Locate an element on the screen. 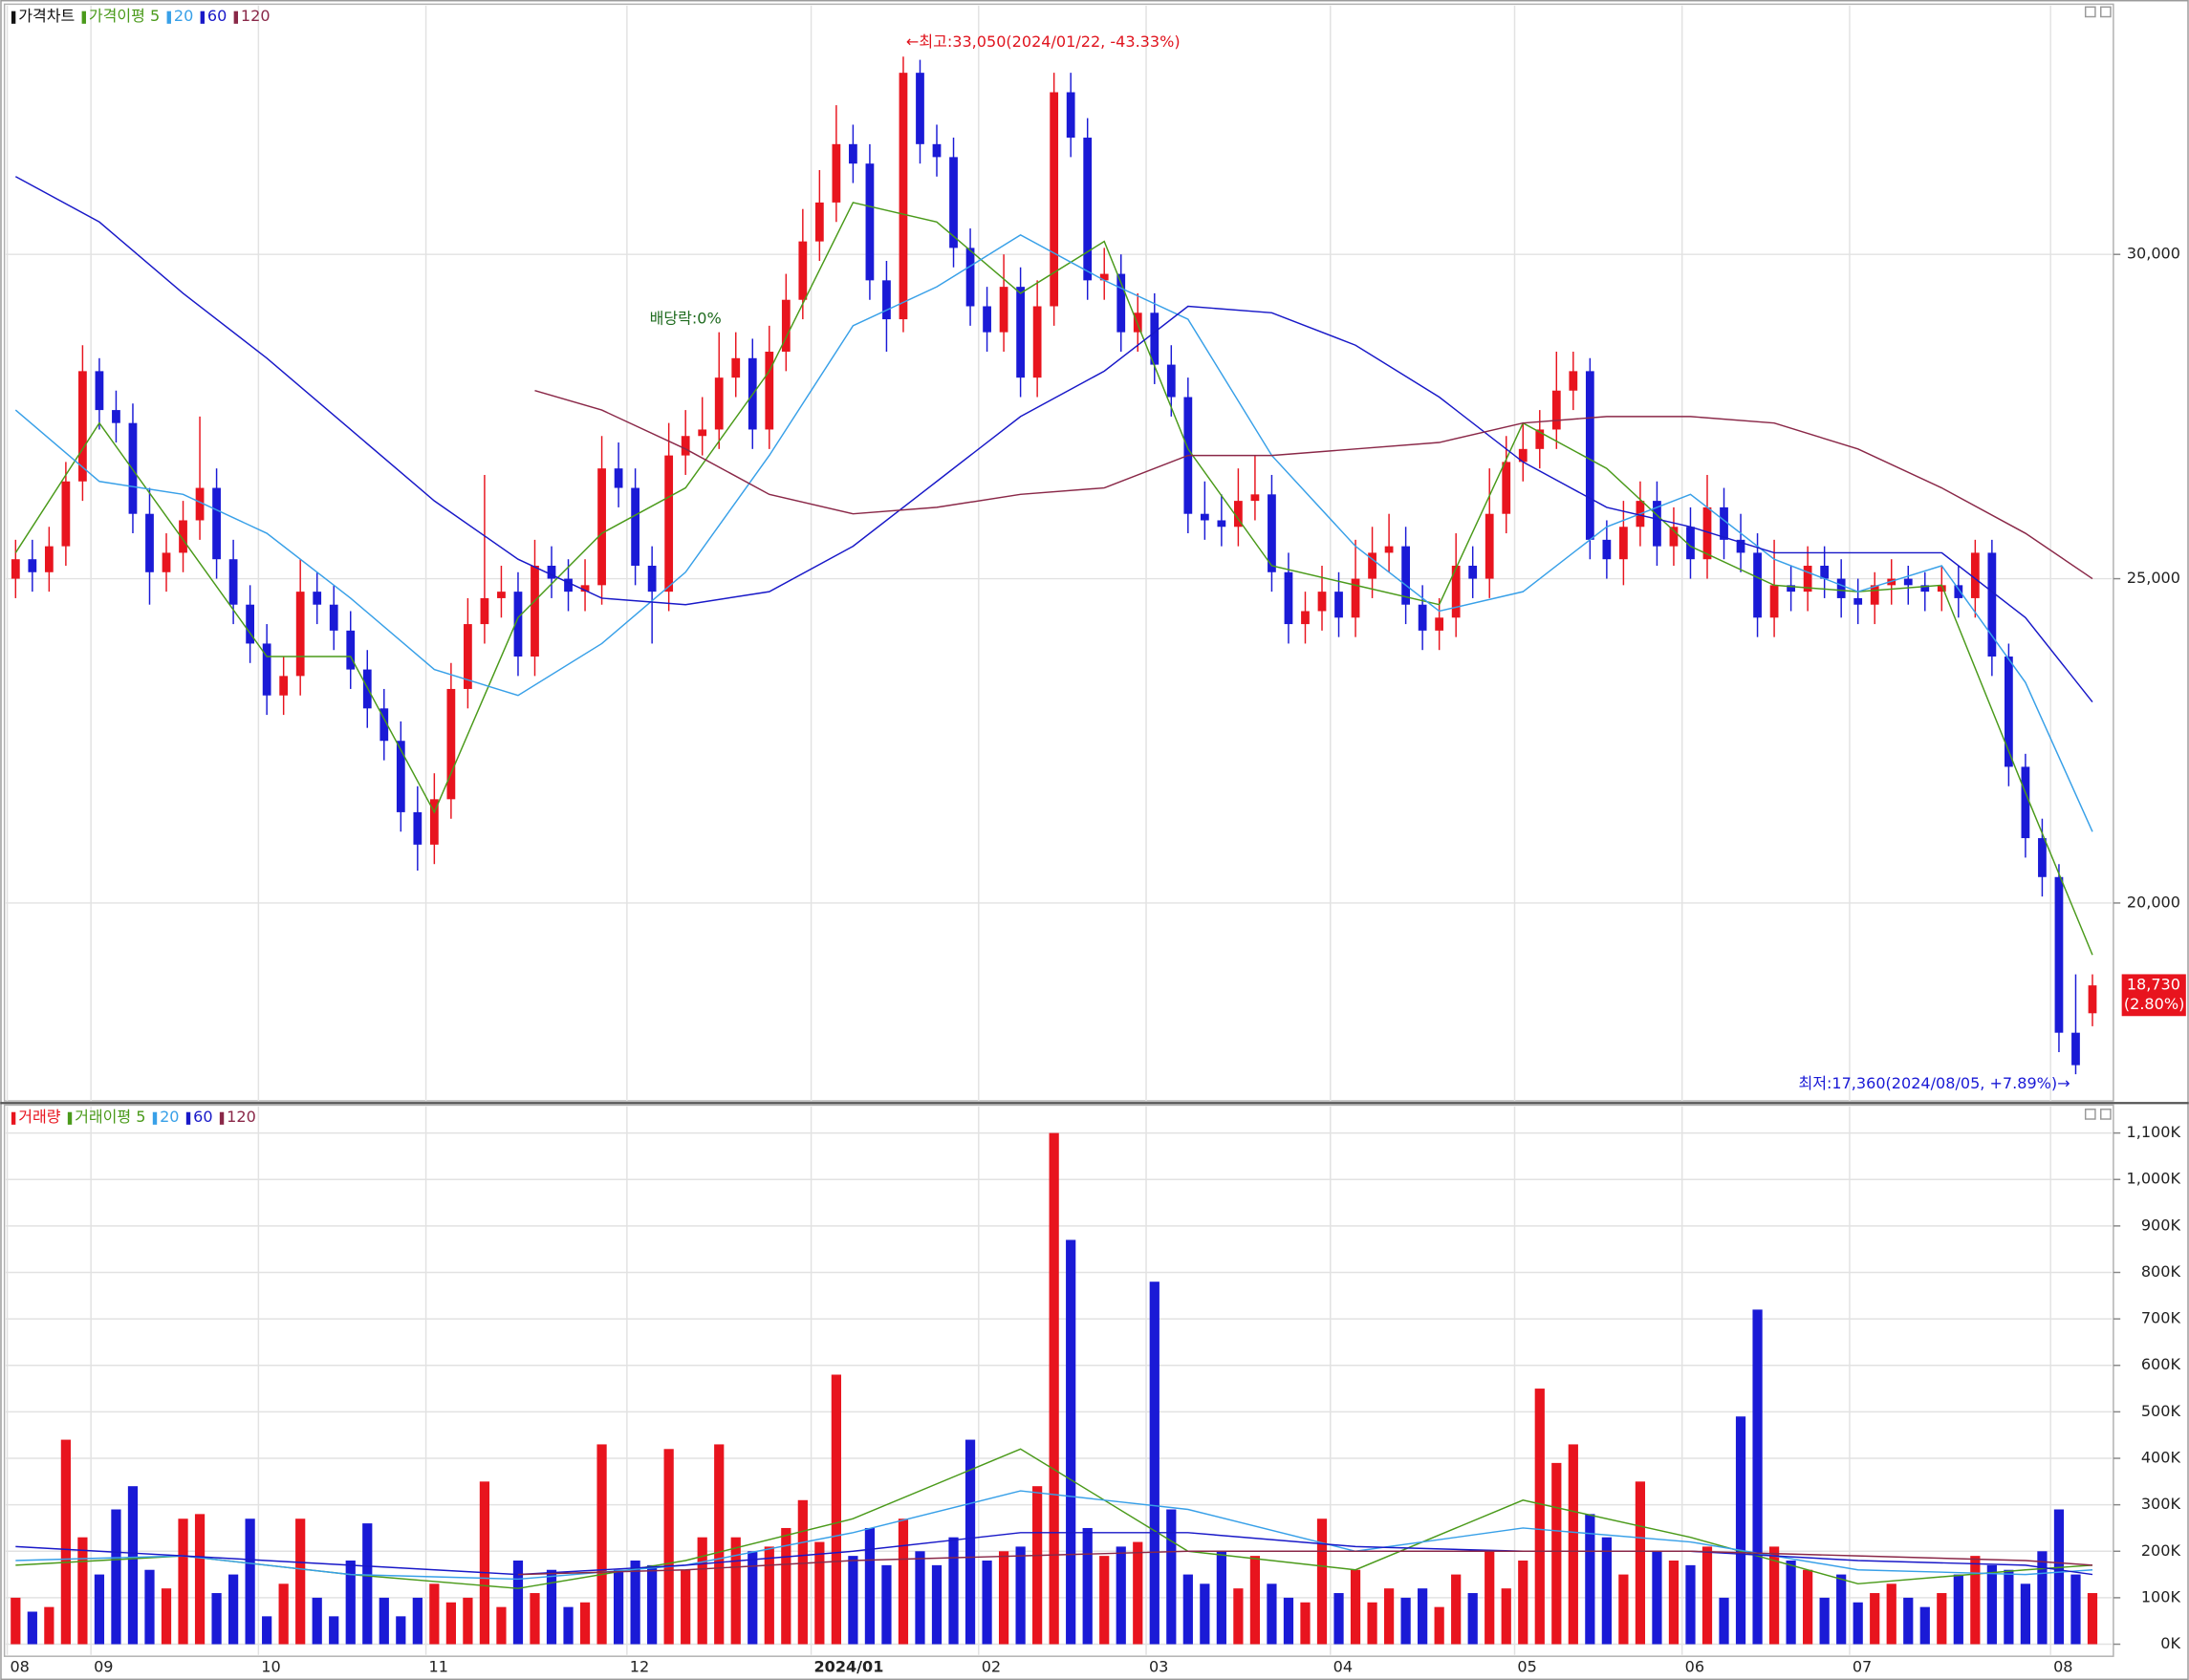 The width and height of the screenshot is (2189, 1680). legend-label: 120 is located at coordinates (256, 16).